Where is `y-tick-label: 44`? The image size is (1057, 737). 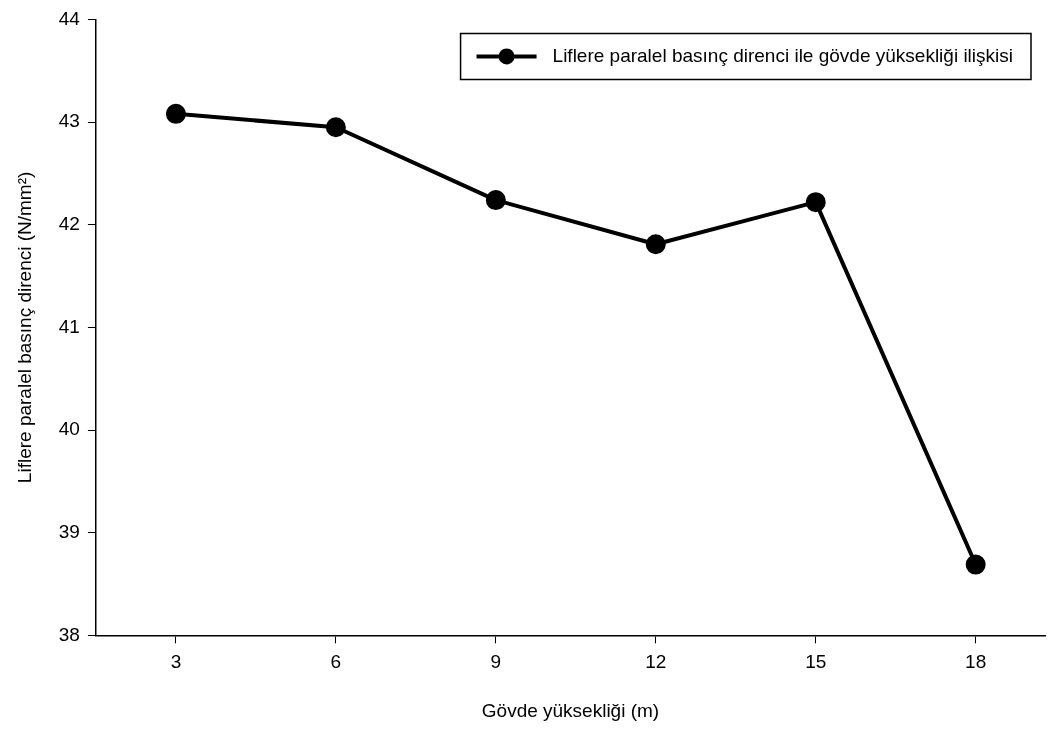 y-tick-label: 44 is located at coordinates (69, 18).